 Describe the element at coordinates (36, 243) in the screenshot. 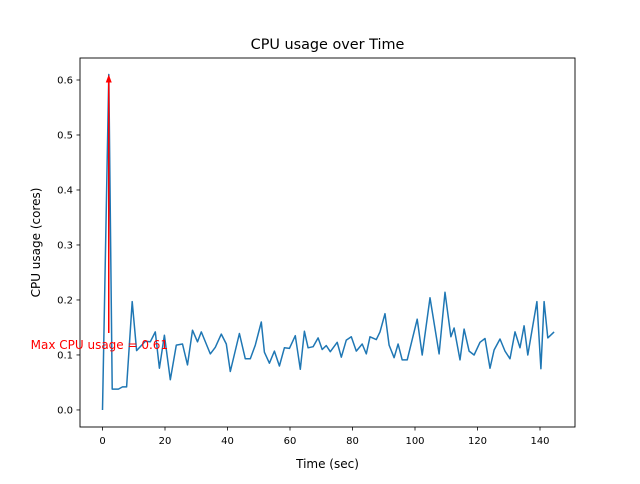

I see `y-axis-label: CPU usage (cores)` at that location.